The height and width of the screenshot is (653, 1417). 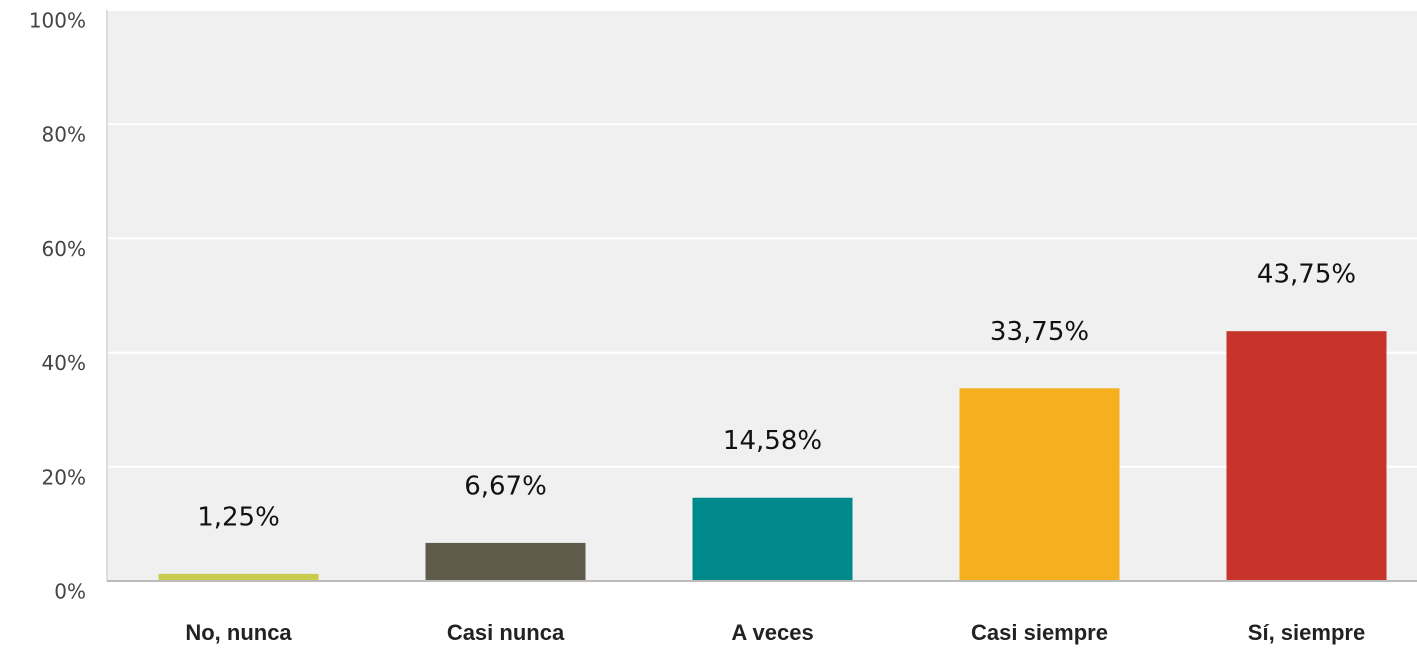 I want to click on x-tick-label: Casi siempre, so click(x=1039, y=632).